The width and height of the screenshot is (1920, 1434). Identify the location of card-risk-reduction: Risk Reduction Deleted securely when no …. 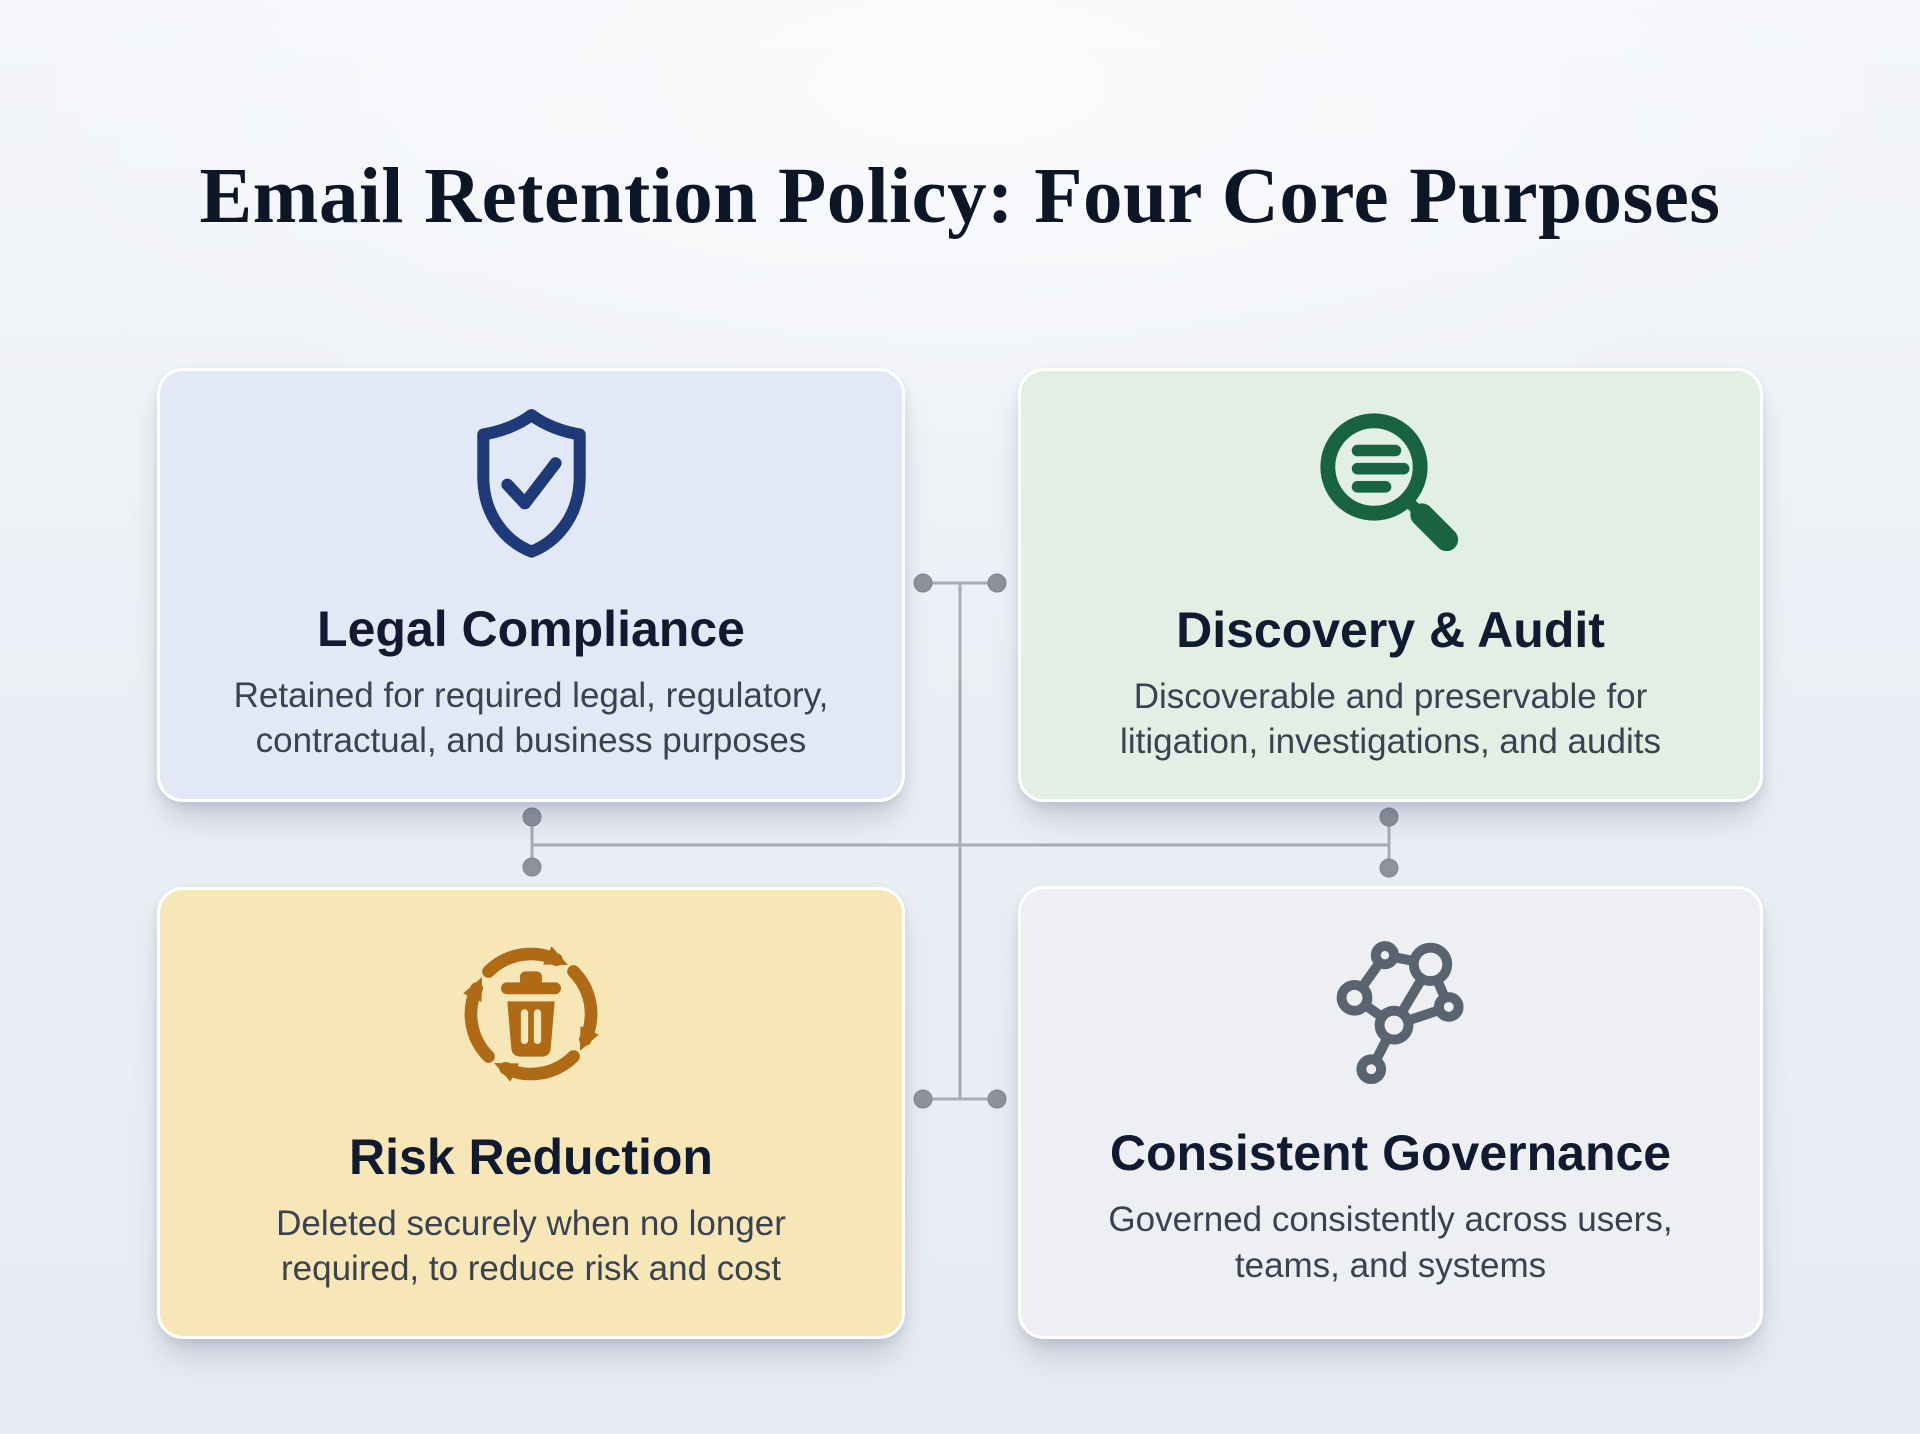
(531, 1113).